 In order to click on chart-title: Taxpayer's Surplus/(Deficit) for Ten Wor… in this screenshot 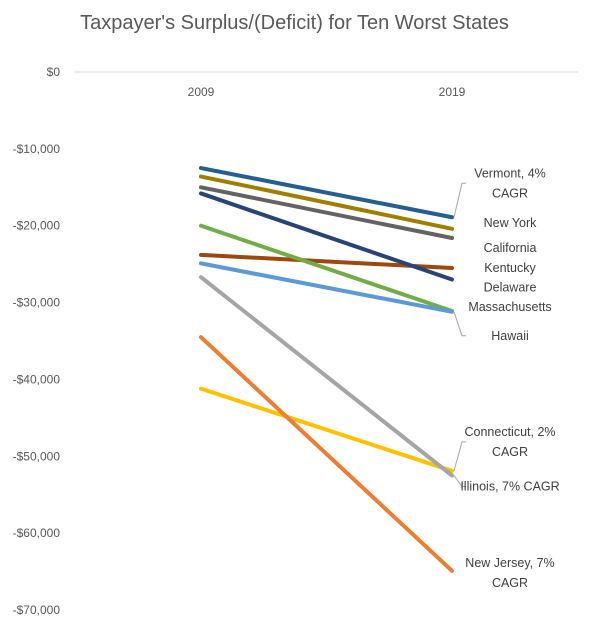, I will do `click(294, 23)`.